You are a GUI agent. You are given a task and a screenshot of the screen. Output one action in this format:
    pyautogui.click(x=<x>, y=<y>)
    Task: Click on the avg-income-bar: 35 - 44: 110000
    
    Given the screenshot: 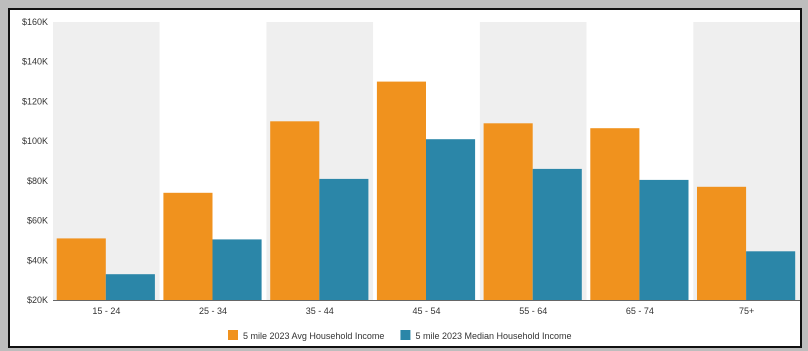 What is the action you would take?
    pyautogui.click(x=295, y=210)
    